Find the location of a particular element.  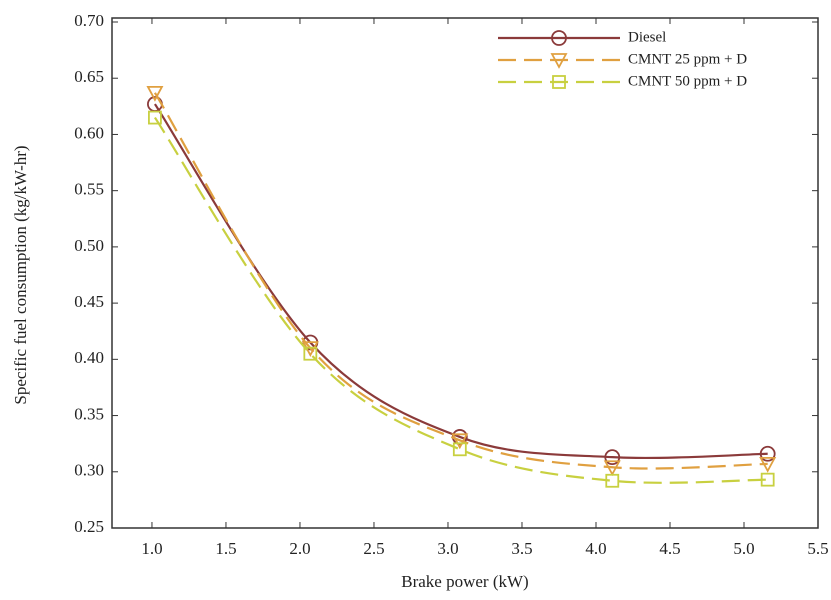

y-axis-label: Specific fuel consumption (kg/kW-hr) is located at coordinates (20, 274).